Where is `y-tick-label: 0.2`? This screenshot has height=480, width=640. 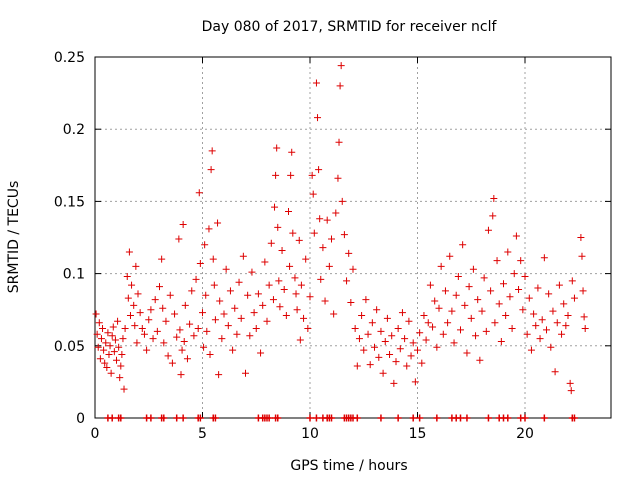 y-tick-label: 0.2 is located at coordinates (74, 130).